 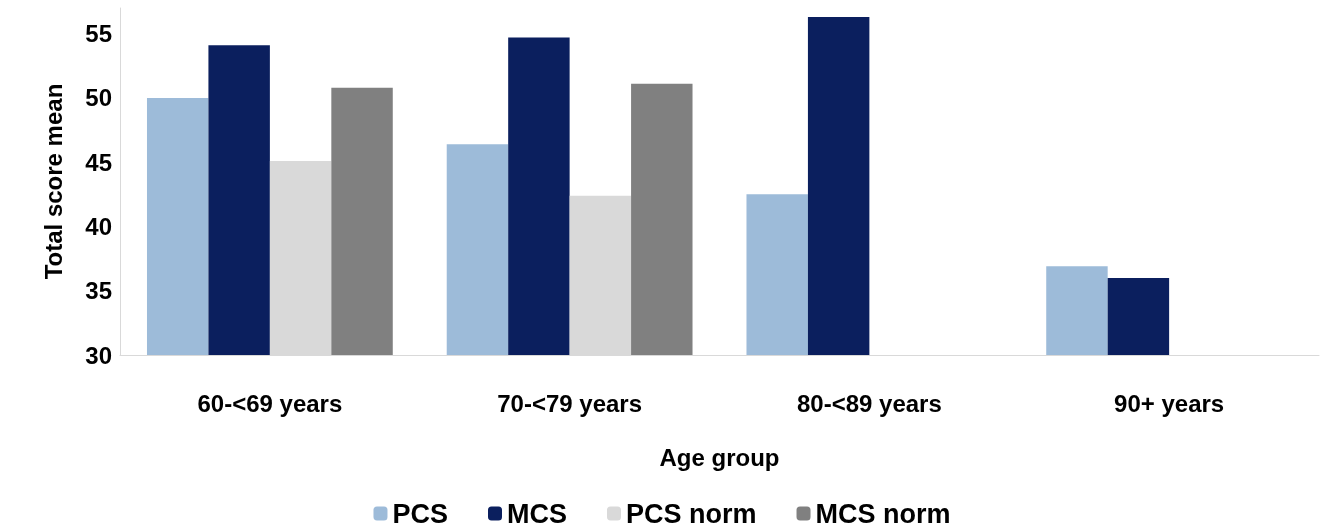 What do you see at coordinates (98, 162) in the screenshot?
I see `y-tick-label: 45` at bounding box center [98, 162].